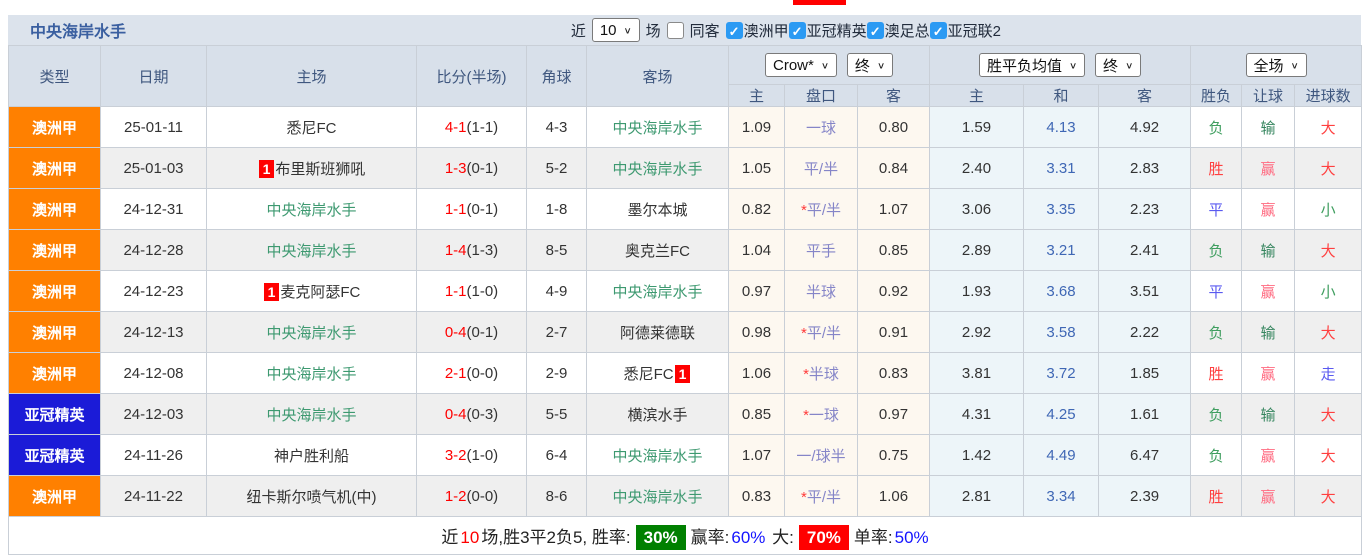 The height and width of the screenshot is (555, 1363). Describe the element at coordinates (482, 168) in the screenshot. I see `halftime-score: (0-1)` at that location.